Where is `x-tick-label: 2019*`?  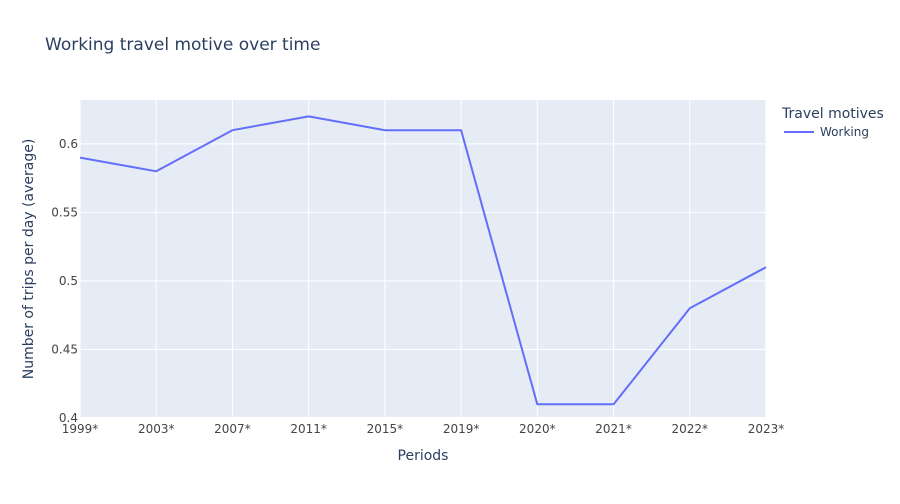
x-tick-label: 2019* is located at coordinates (461, 429).